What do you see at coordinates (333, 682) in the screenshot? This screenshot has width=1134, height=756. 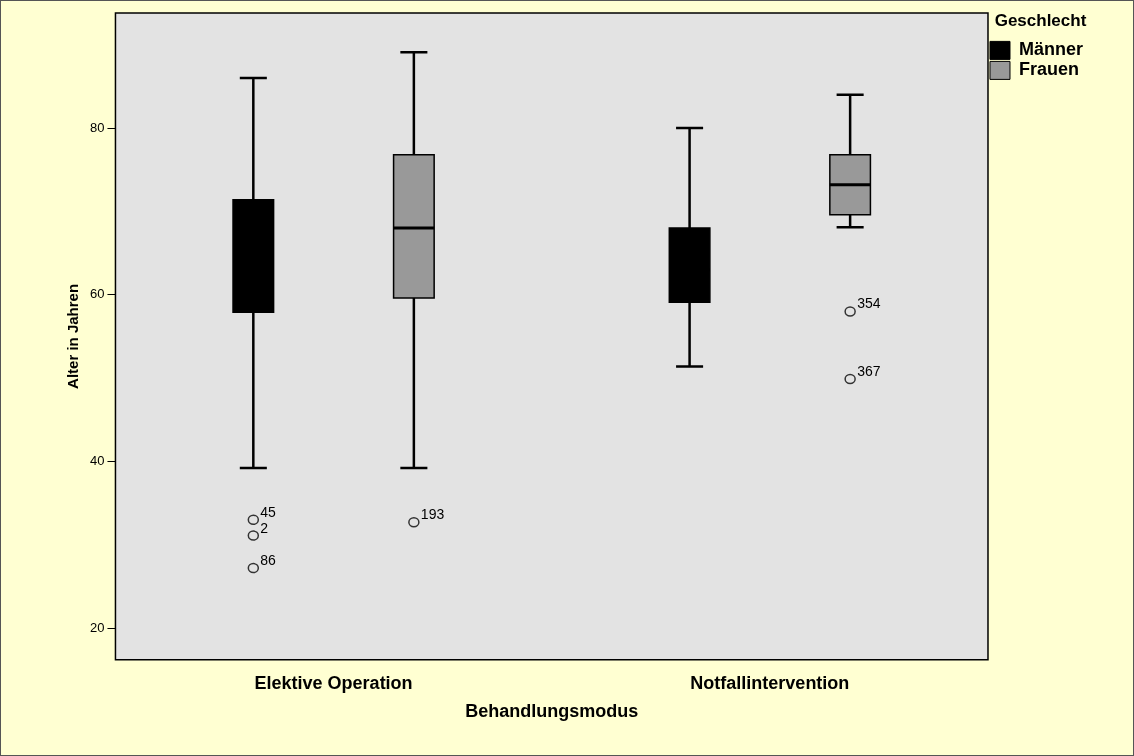 I see `x-tick-label: Elektive Operation` at bounding box center [333, 682].